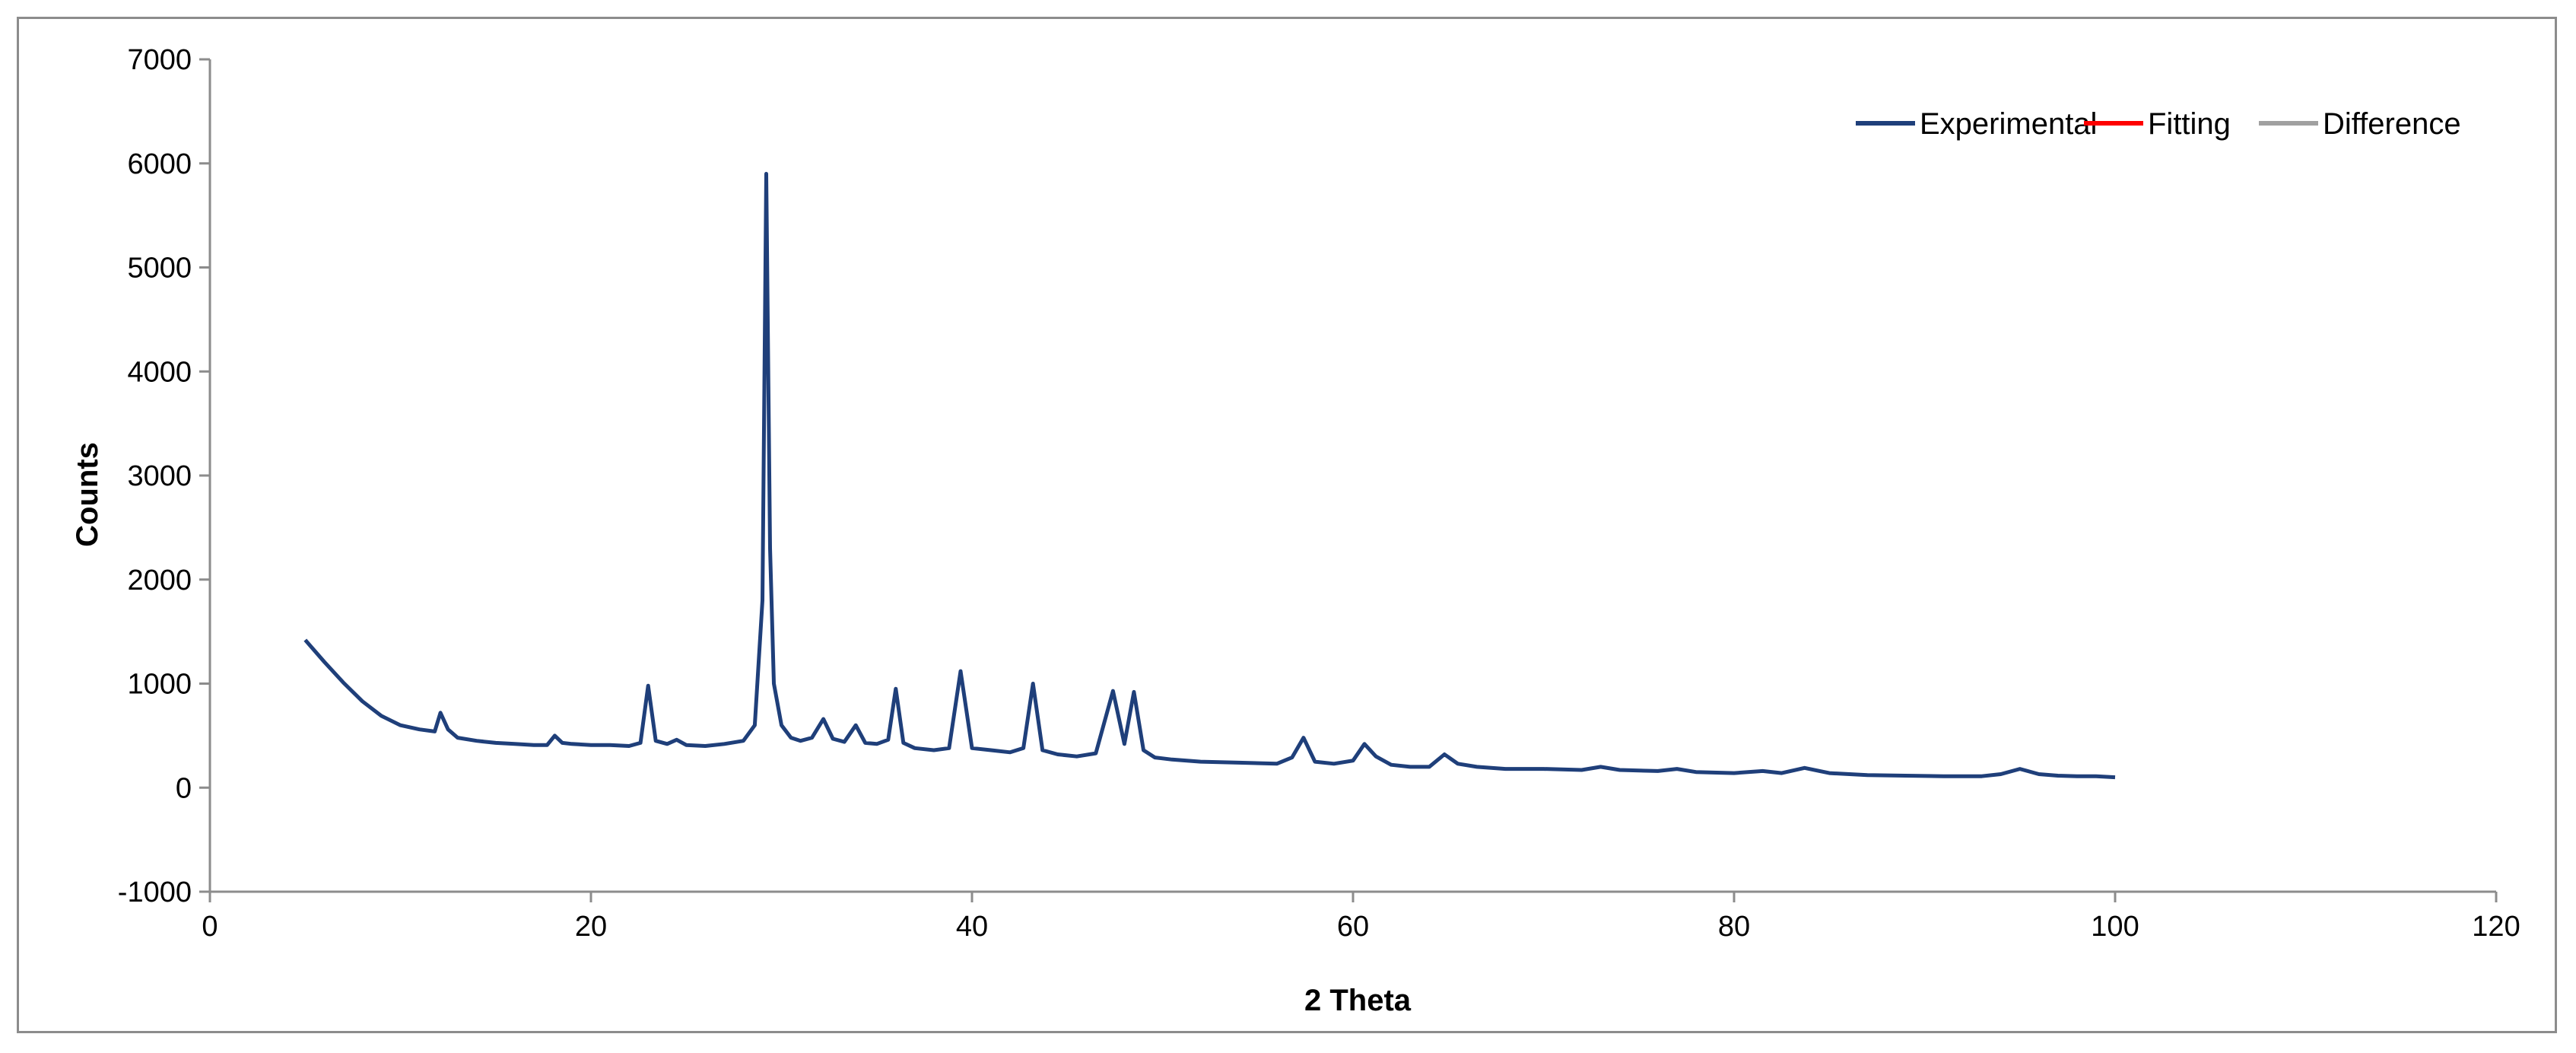  I want to click on legend-label-fitting: Fitting, so click(2189, 124).